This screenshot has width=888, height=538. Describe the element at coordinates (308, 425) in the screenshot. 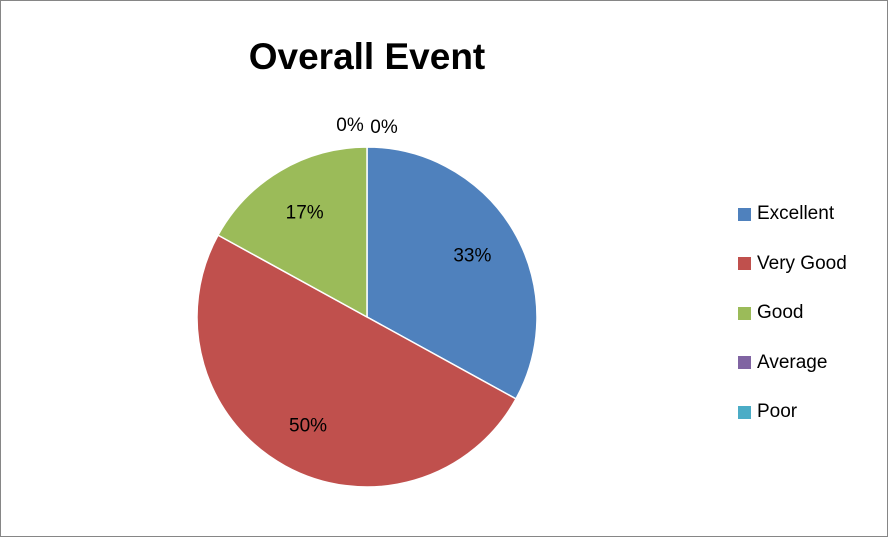

I see `data-label-very-good: 50%` at that location.